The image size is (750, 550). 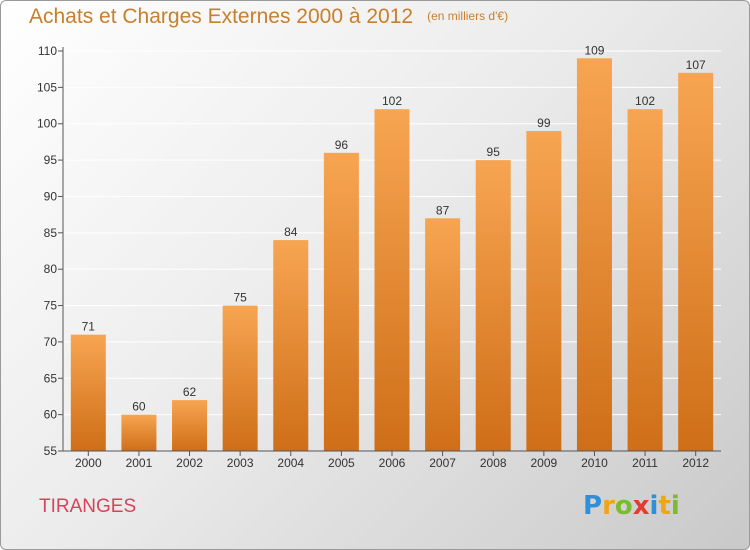 What do you see at coordinates (494, 152) in the screenshot?
I see `data-label: 95` at bounding box center [494, 152].